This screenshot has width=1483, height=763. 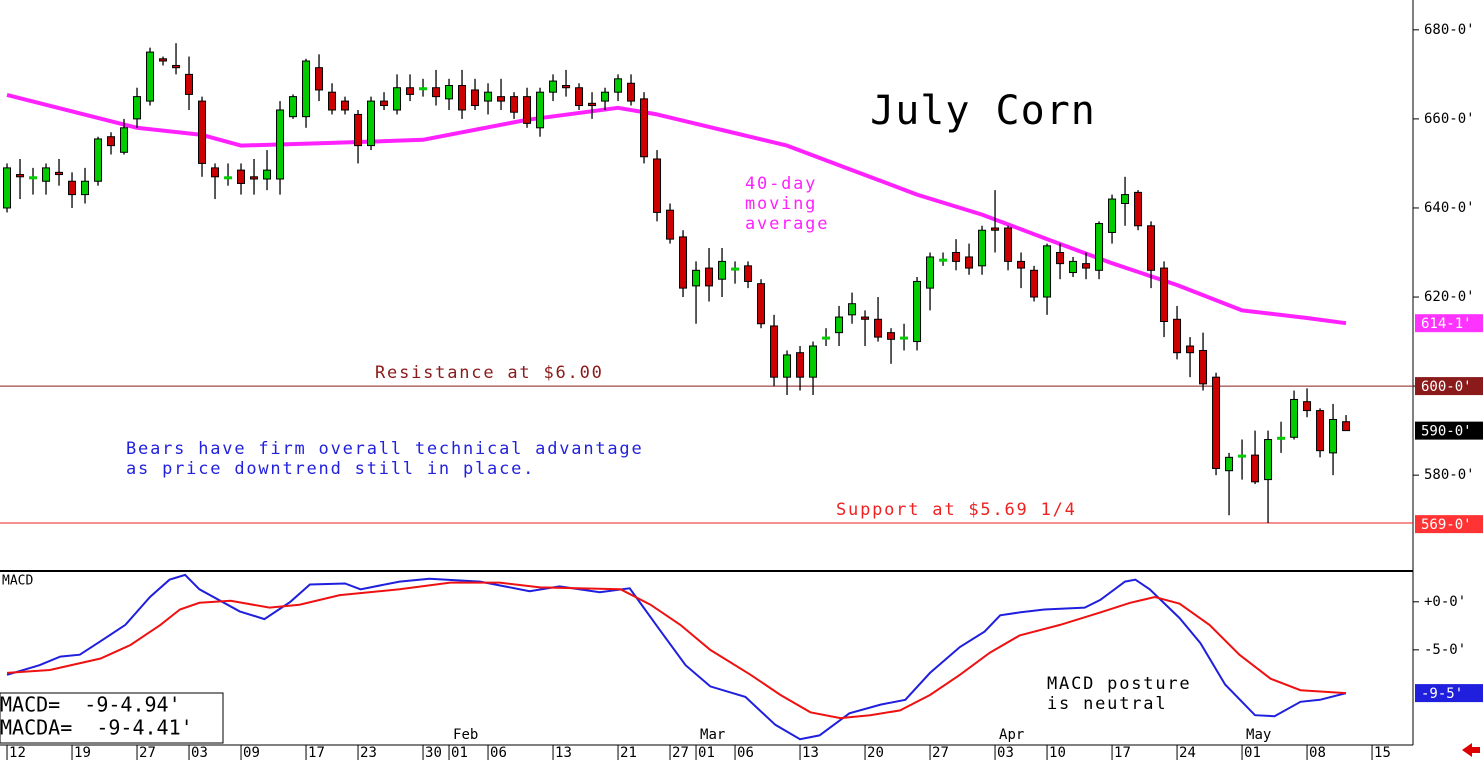 What do you see at coordinates (1445, 650) in the screenshot?
I see `y-tick-label: -5-0'` at bounding box center [1445, 650].